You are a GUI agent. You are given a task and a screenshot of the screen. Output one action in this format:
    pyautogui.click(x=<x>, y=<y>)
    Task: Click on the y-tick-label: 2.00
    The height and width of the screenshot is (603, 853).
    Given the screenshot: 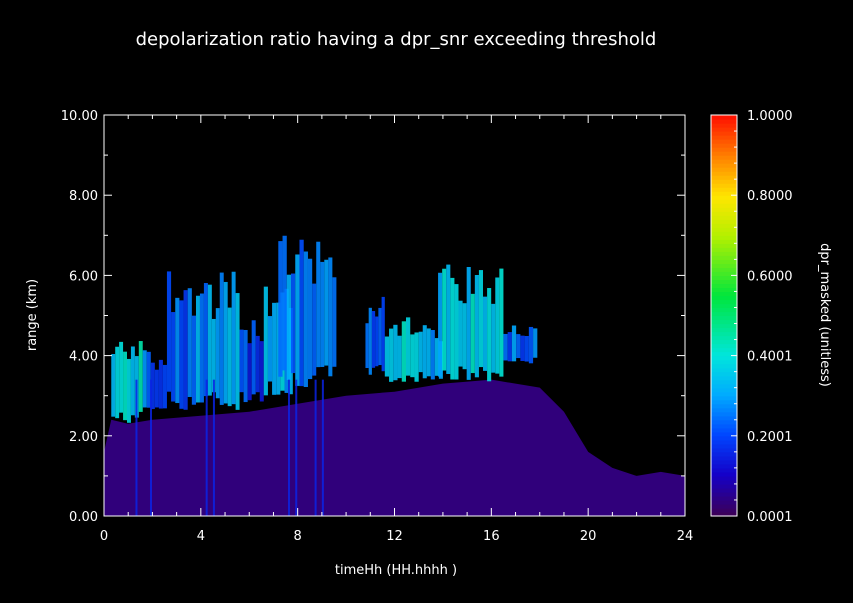 What is the action you would take?
    pyautogui.click(x=83, y=437)
    